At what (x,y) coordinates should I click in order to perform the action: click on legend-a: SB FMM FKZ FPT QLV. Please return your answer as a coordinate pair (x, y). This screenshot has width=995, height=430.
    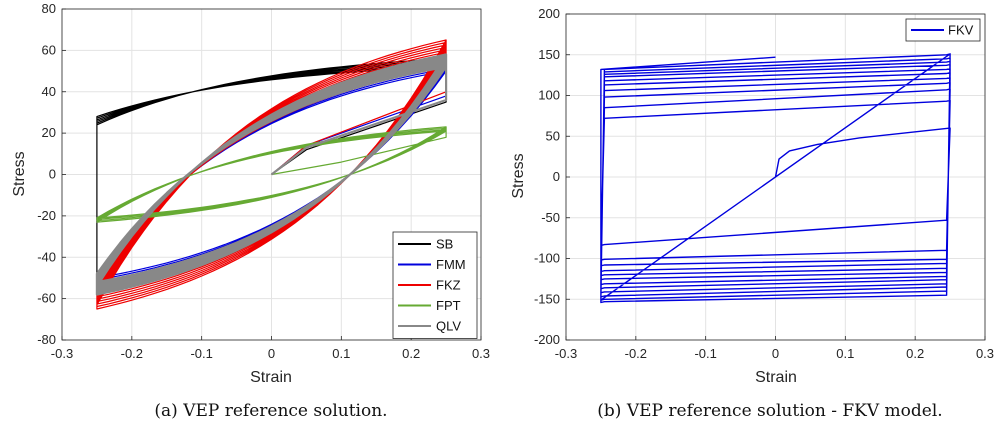
    Looking at the image, I should click on (435, 285).